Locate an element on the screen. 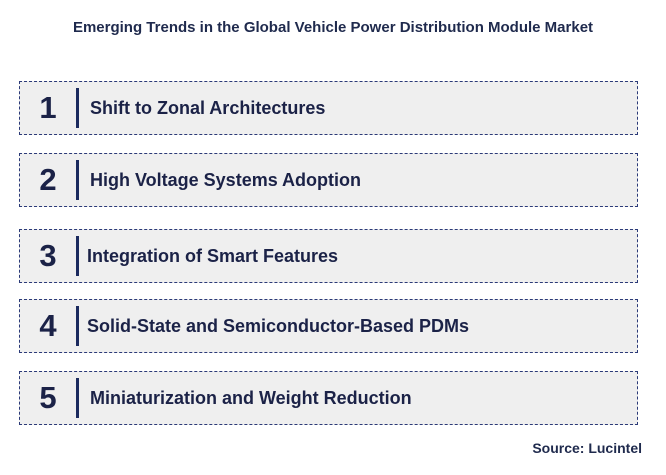 The height and width of the screenshot is (475, 666). trend-number: 4 is located at coordinates (48, 325).